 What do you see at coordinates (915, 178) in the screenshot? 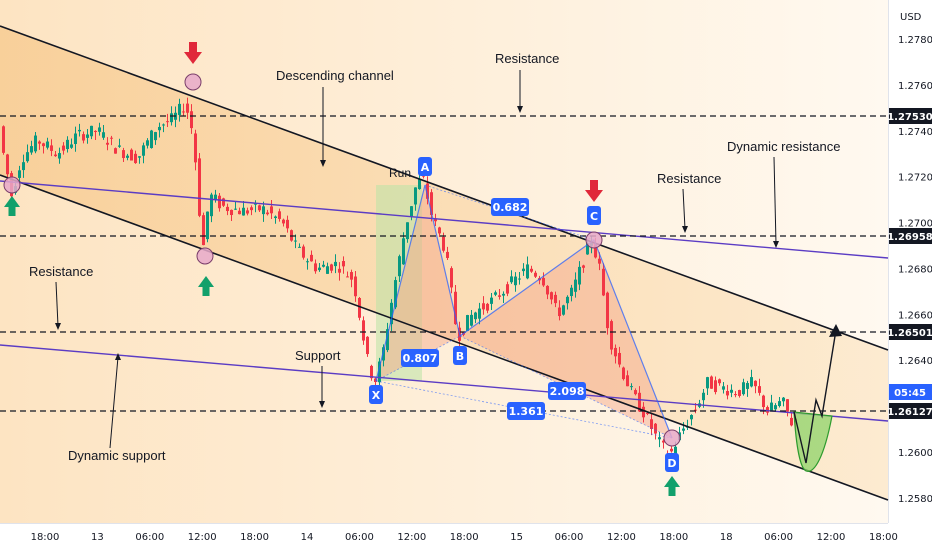
I see `price-tick-label: 1.27200` at bounding box center [915, 178].